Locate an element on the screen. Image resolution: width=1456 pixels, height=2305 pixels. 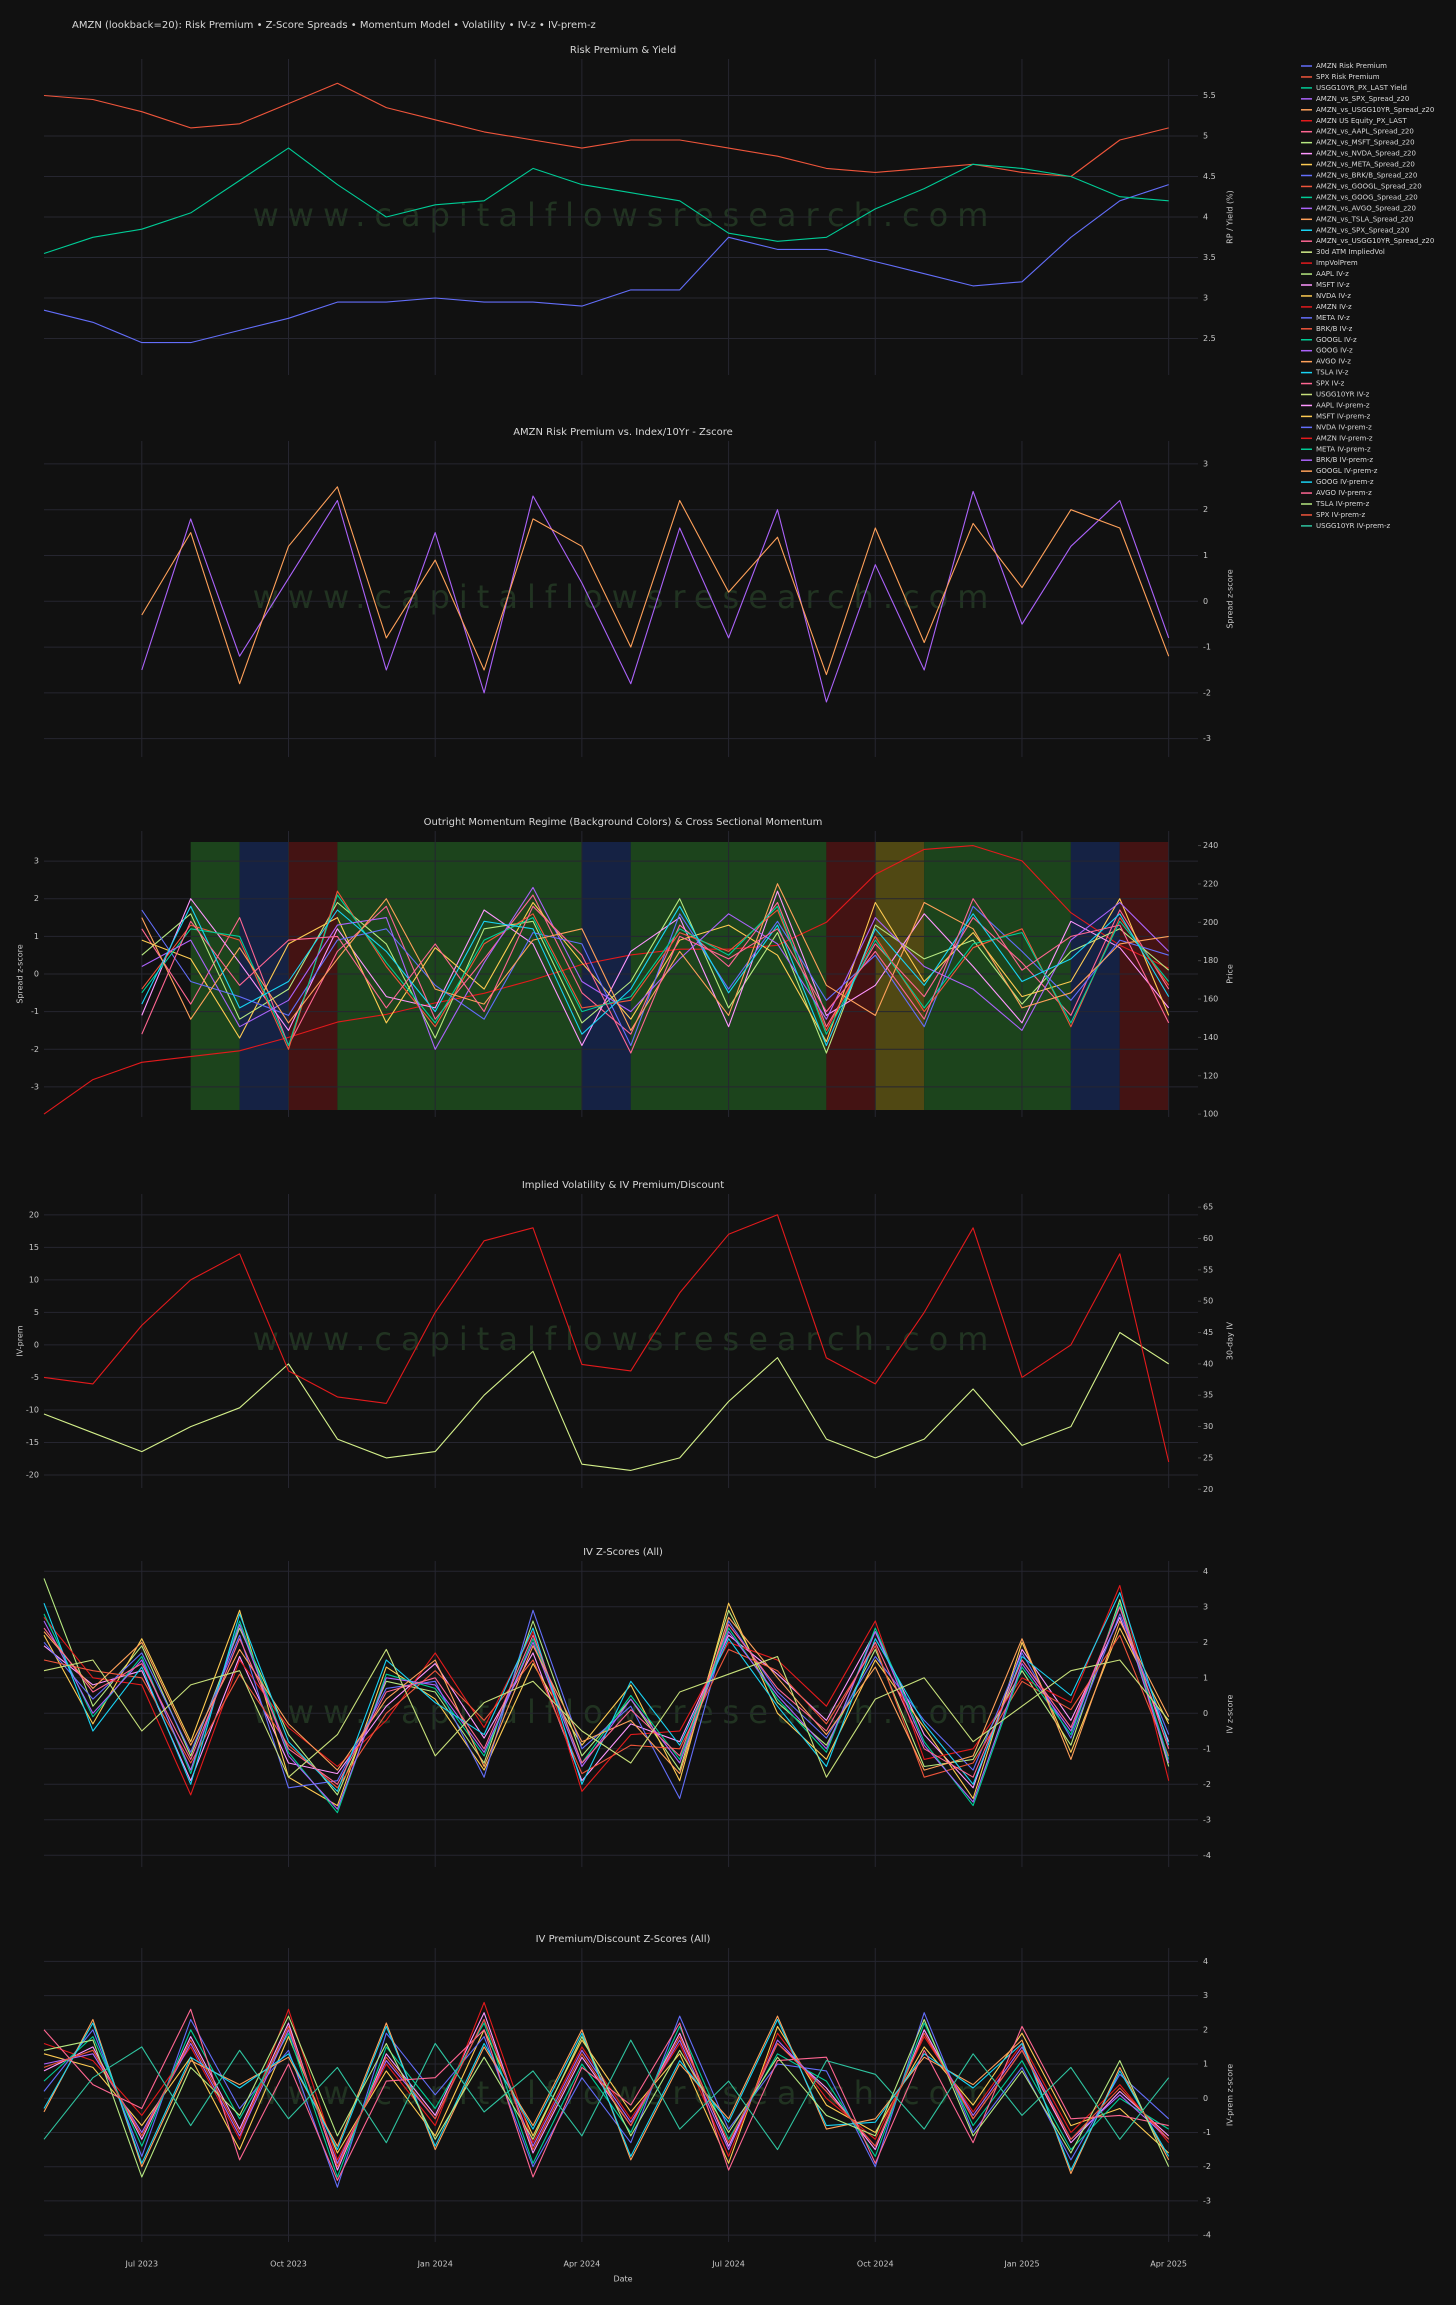
legend-label: META IV-z is located at coordinates (1333, 318).